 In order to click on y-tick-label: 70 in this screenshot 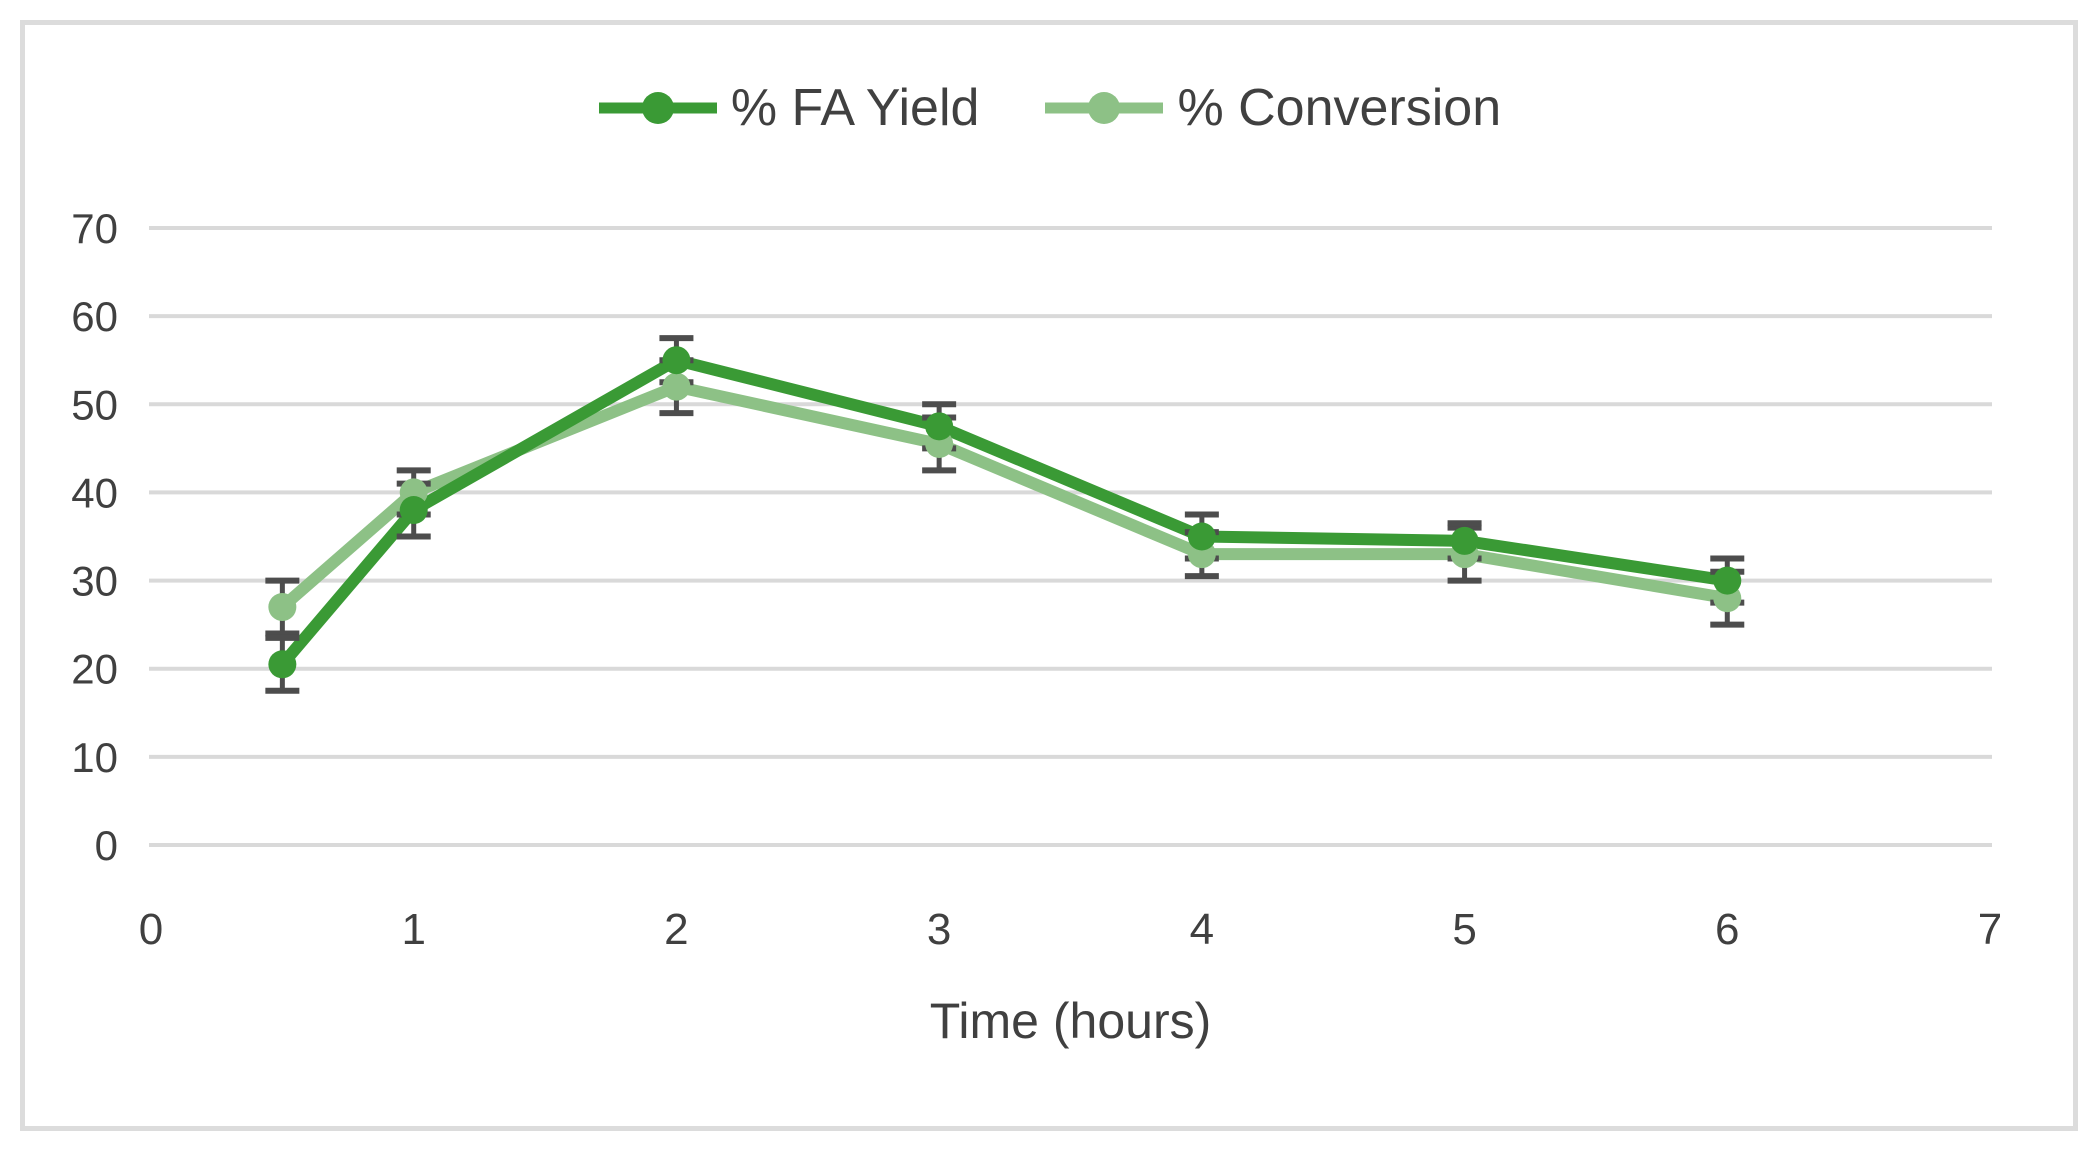, I will do `click(94, 228)`.